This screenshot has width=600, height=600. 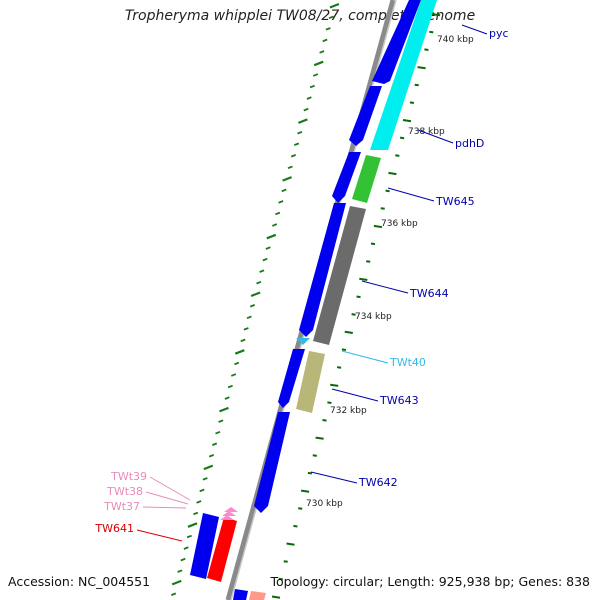 What do you see at coordinates (373, 317) in the screenshot?
I see `scale-label-734: 734 kbp` at bounding box center [373, 317].